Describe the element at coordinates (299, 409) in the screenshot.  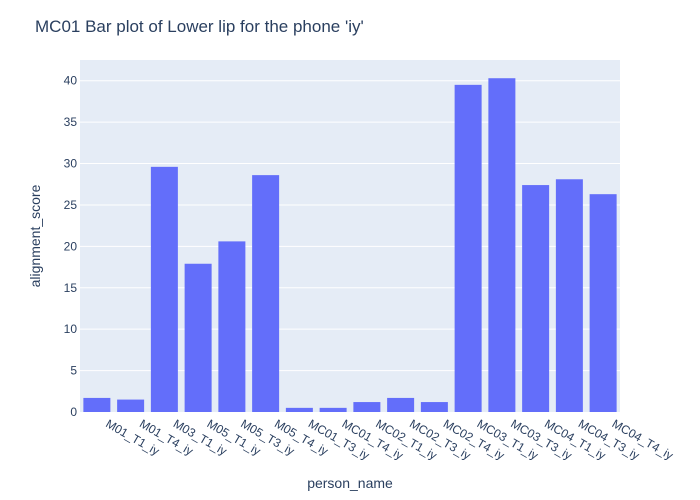
I see `bar-MC01_T3_iy` at that location.